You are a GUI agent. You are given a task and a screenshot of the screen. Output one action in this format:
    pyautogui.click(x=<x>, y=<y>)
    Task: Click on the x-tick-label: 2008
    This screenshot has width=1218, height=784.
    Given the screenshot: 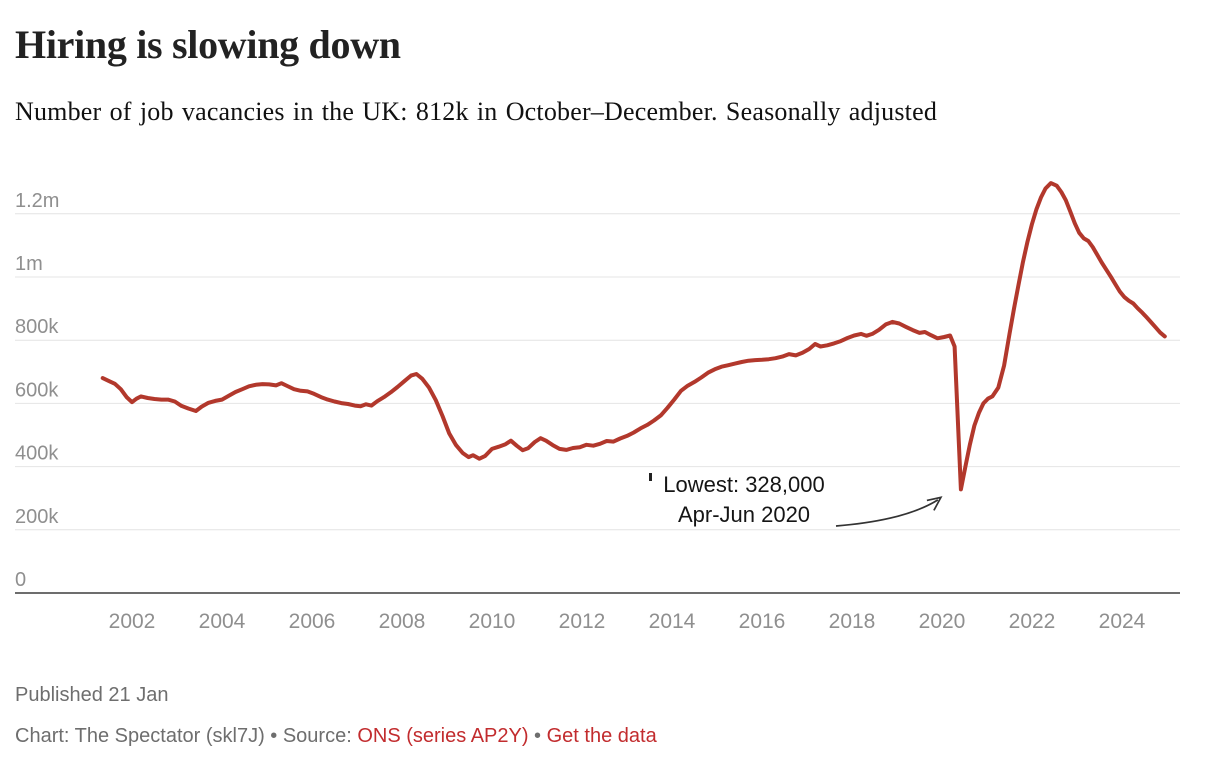 What is the action you would take?
    pyautogui.click(x=402, y=621)
    